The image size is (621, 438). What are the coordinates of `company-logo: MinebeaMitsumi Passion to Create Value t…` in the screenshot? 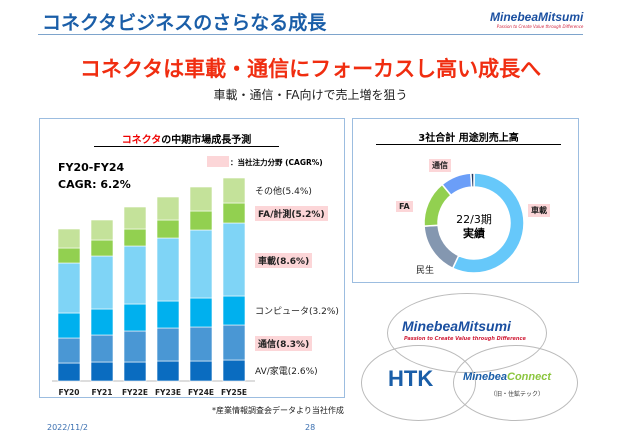 It's located at (536, 19).